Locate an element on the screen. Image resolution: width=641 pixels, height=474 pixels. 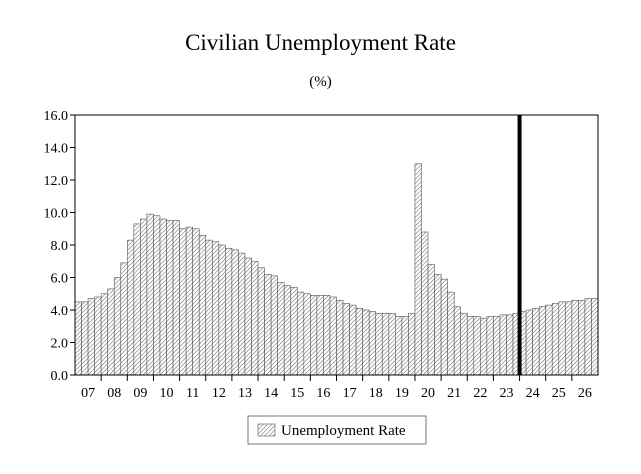
x-tick-label: 23 is located at coordinates (506, 393).